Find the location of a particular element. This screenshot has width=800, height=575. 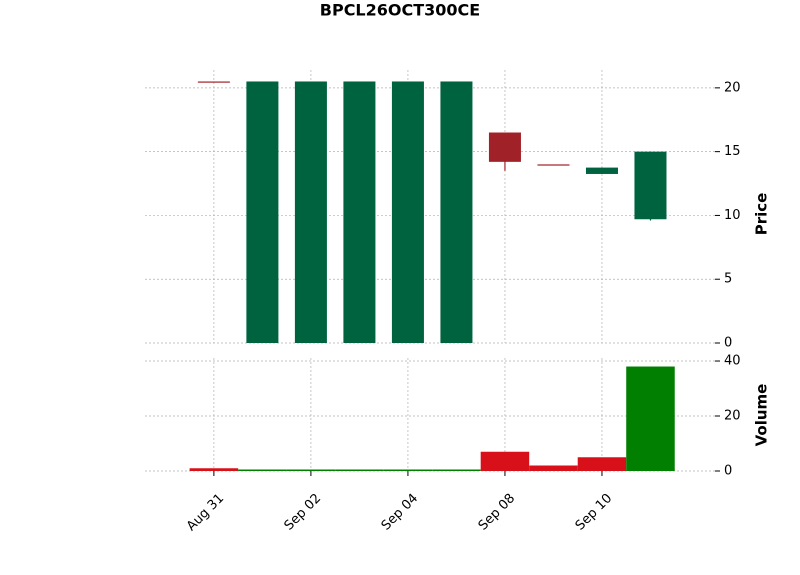

x-tick-label: Sep 04 is located at coordinates (400, 512).